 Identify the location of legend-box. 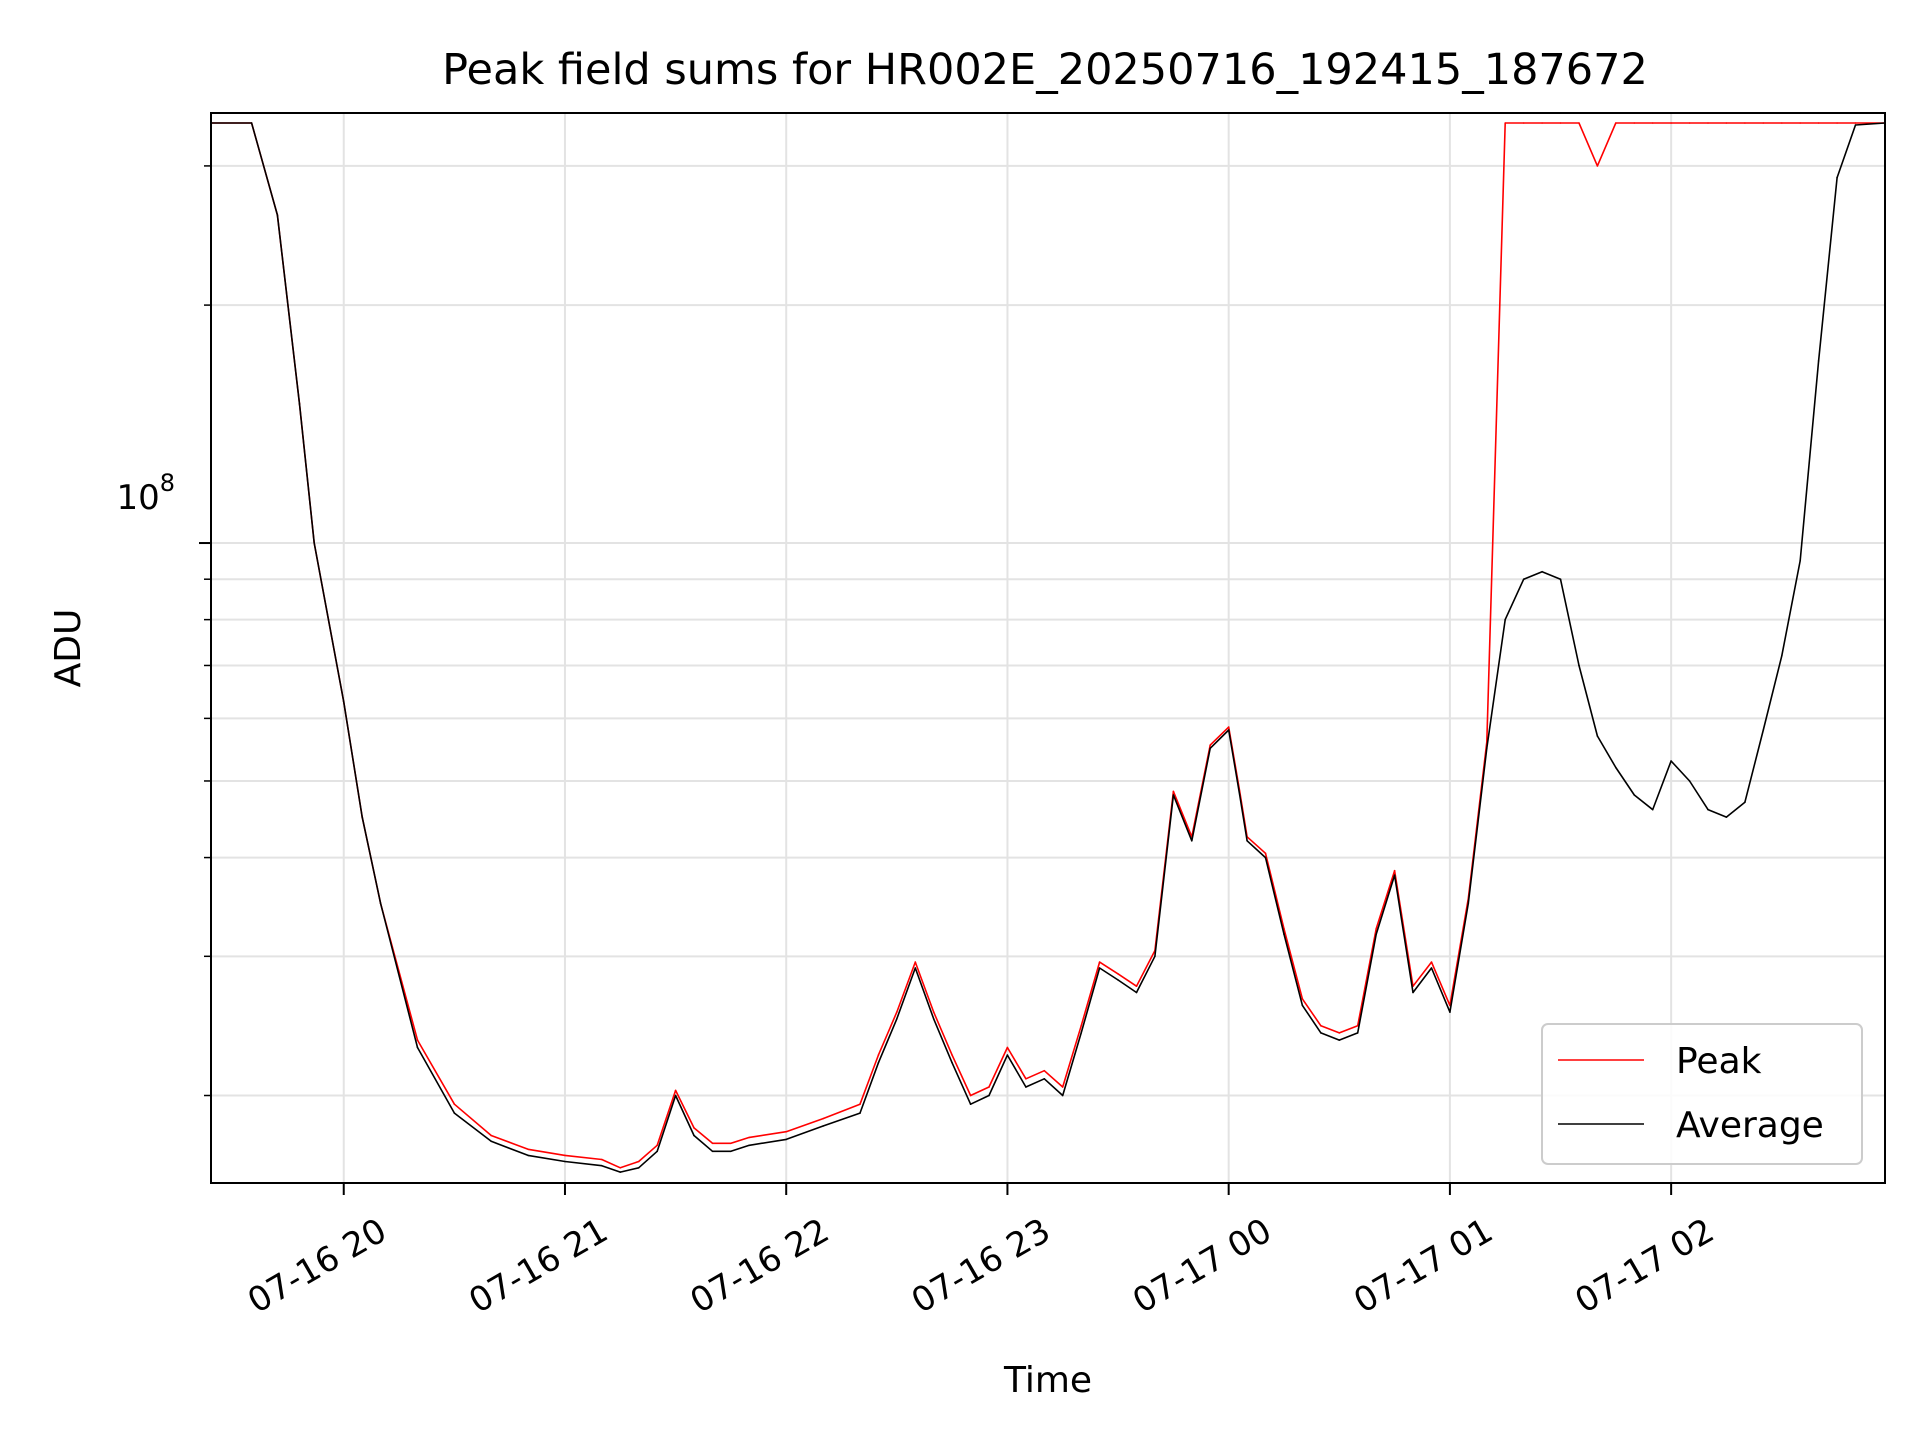
(1702, 1094).